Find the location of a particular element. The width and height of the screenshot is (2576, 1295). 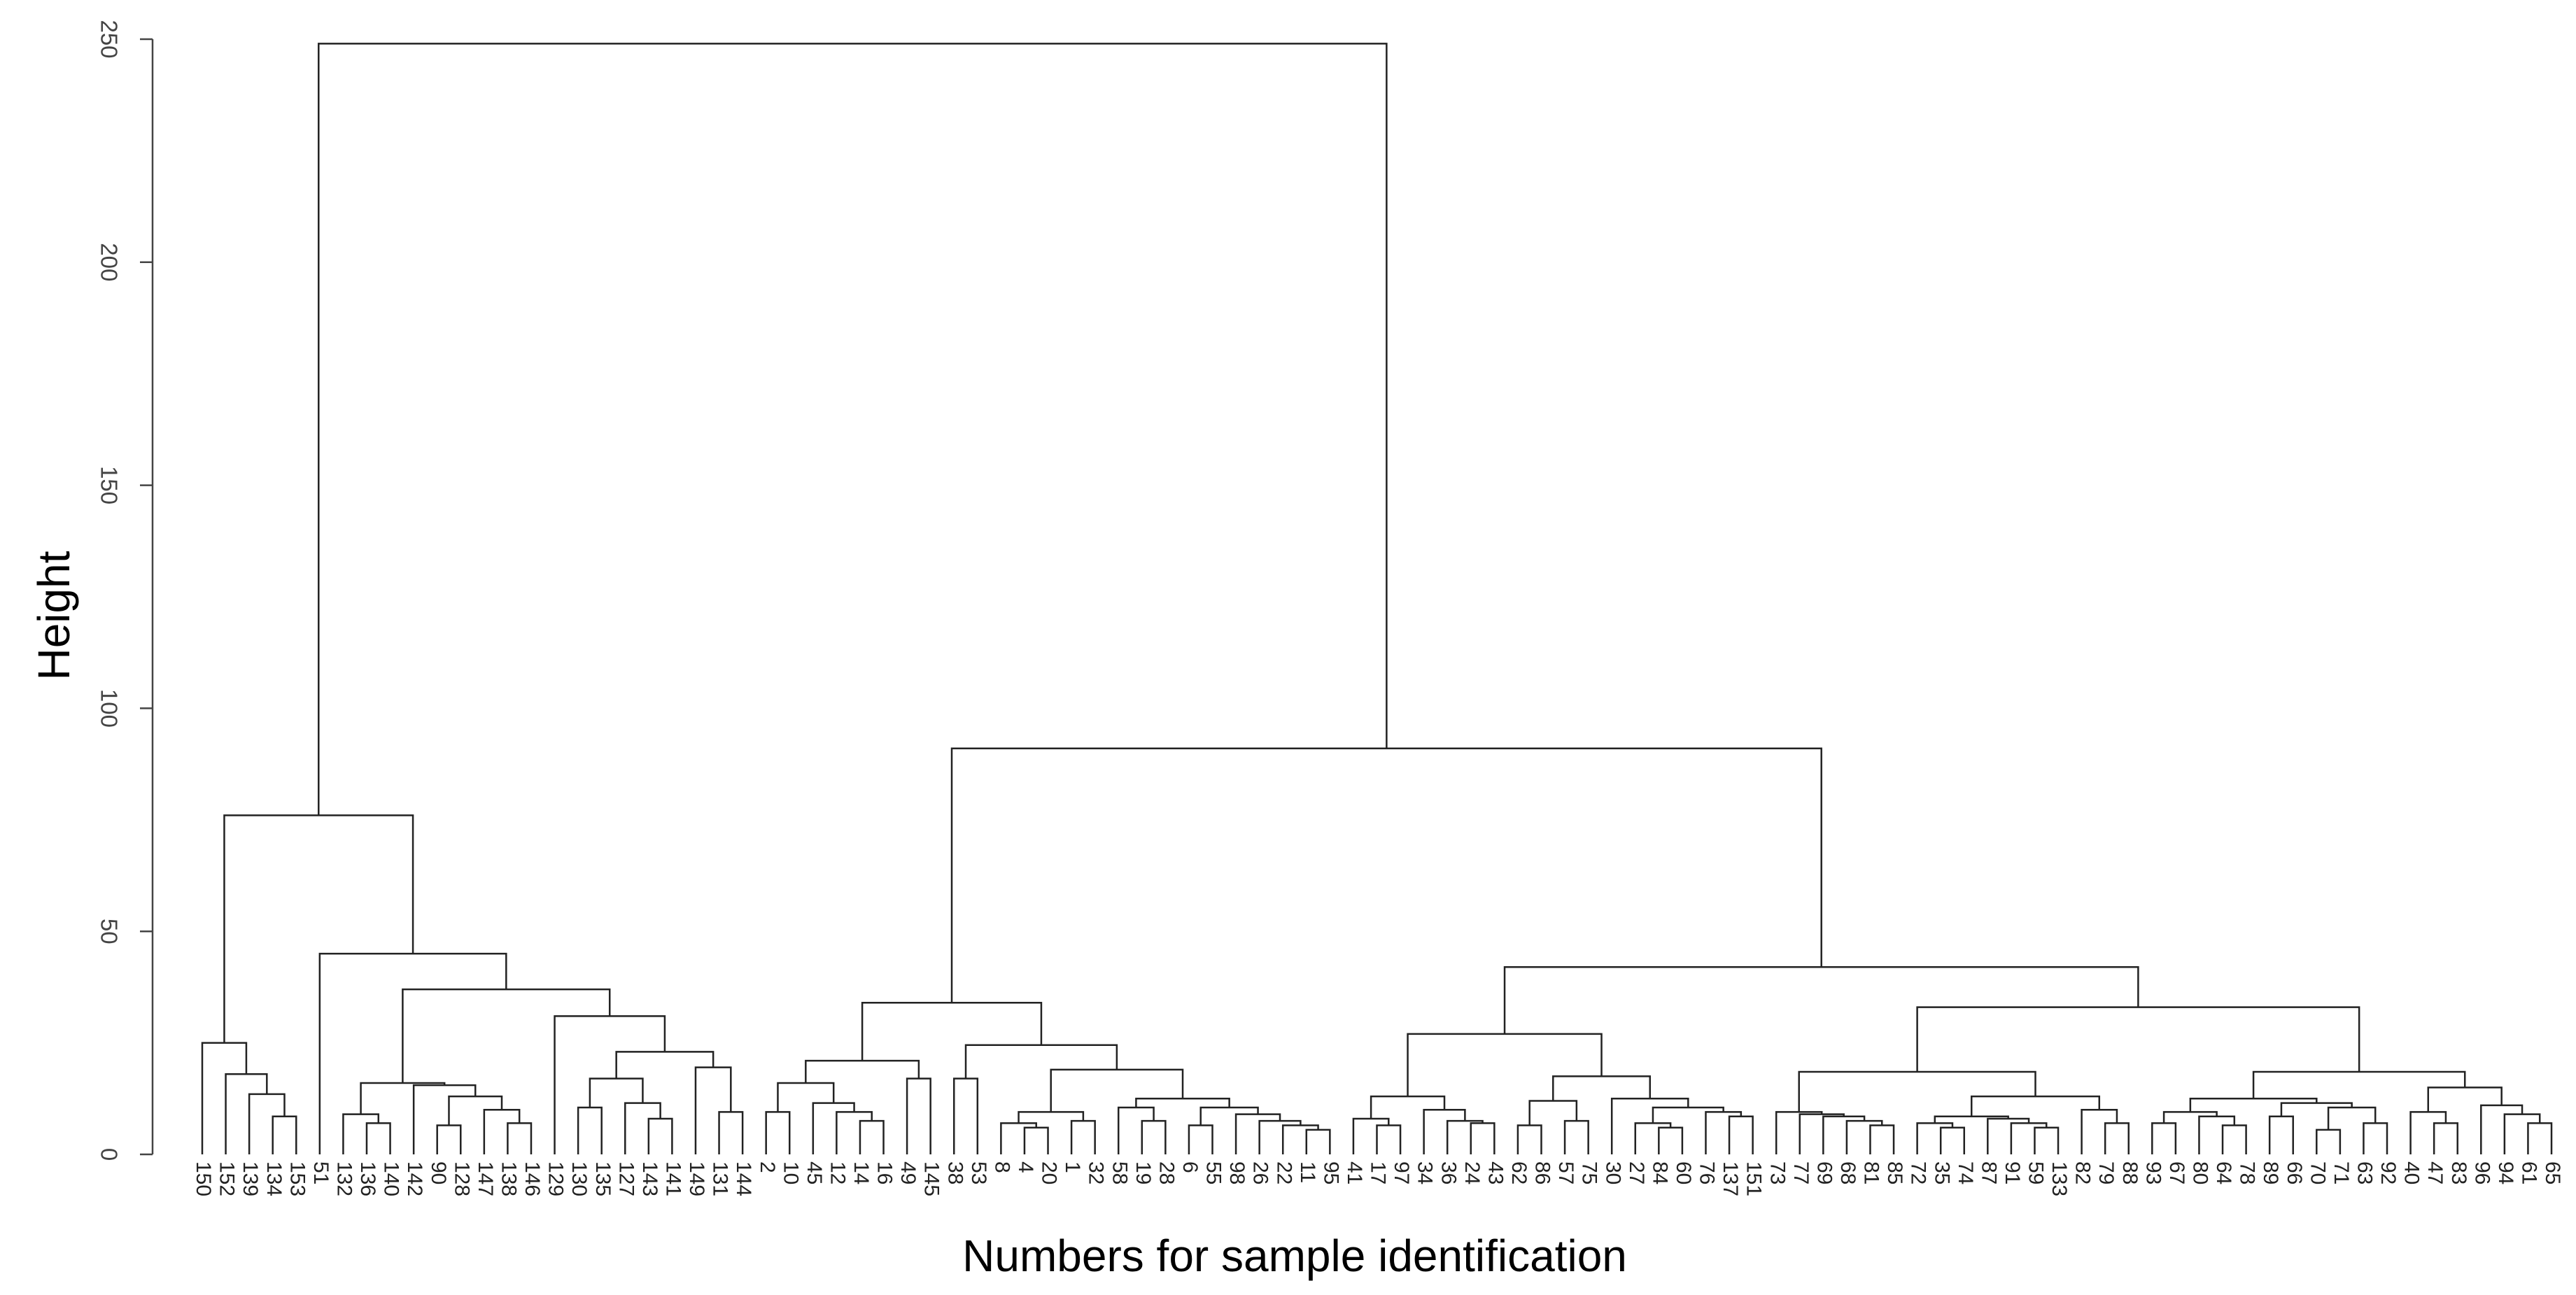

leaf-label: 73 is located at coordinates (1777, 1172).